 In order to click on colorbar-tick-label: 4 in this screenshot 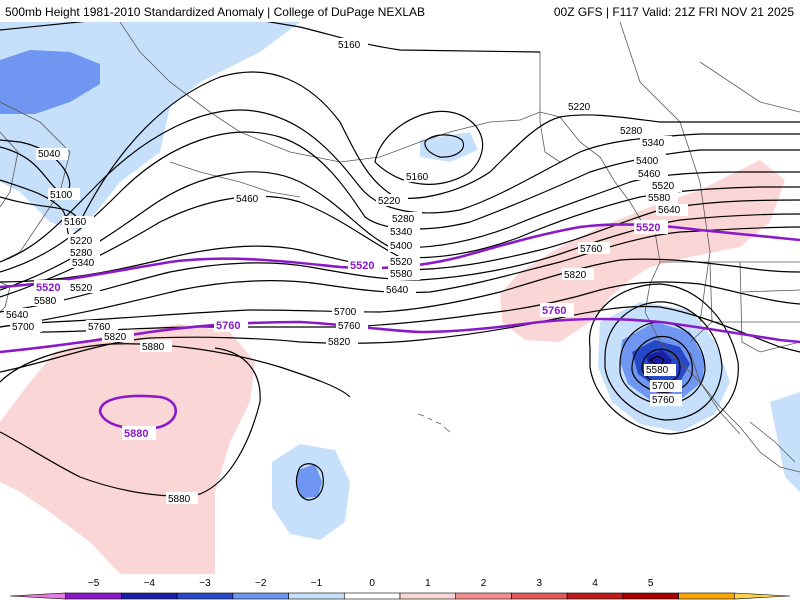, I will do `click(595, 583)`.